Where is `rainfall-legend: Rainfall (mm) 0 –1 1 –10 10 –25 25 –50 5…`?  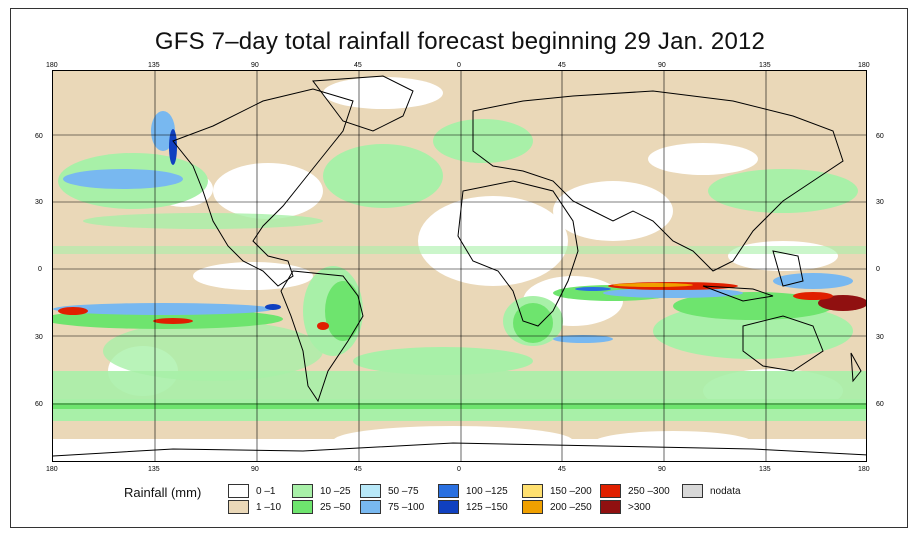 rainfall-legend: Rainfall (mm) 0 –1 1 –10 10 –25 25 –50 5… is located at coordinates (444, 502).